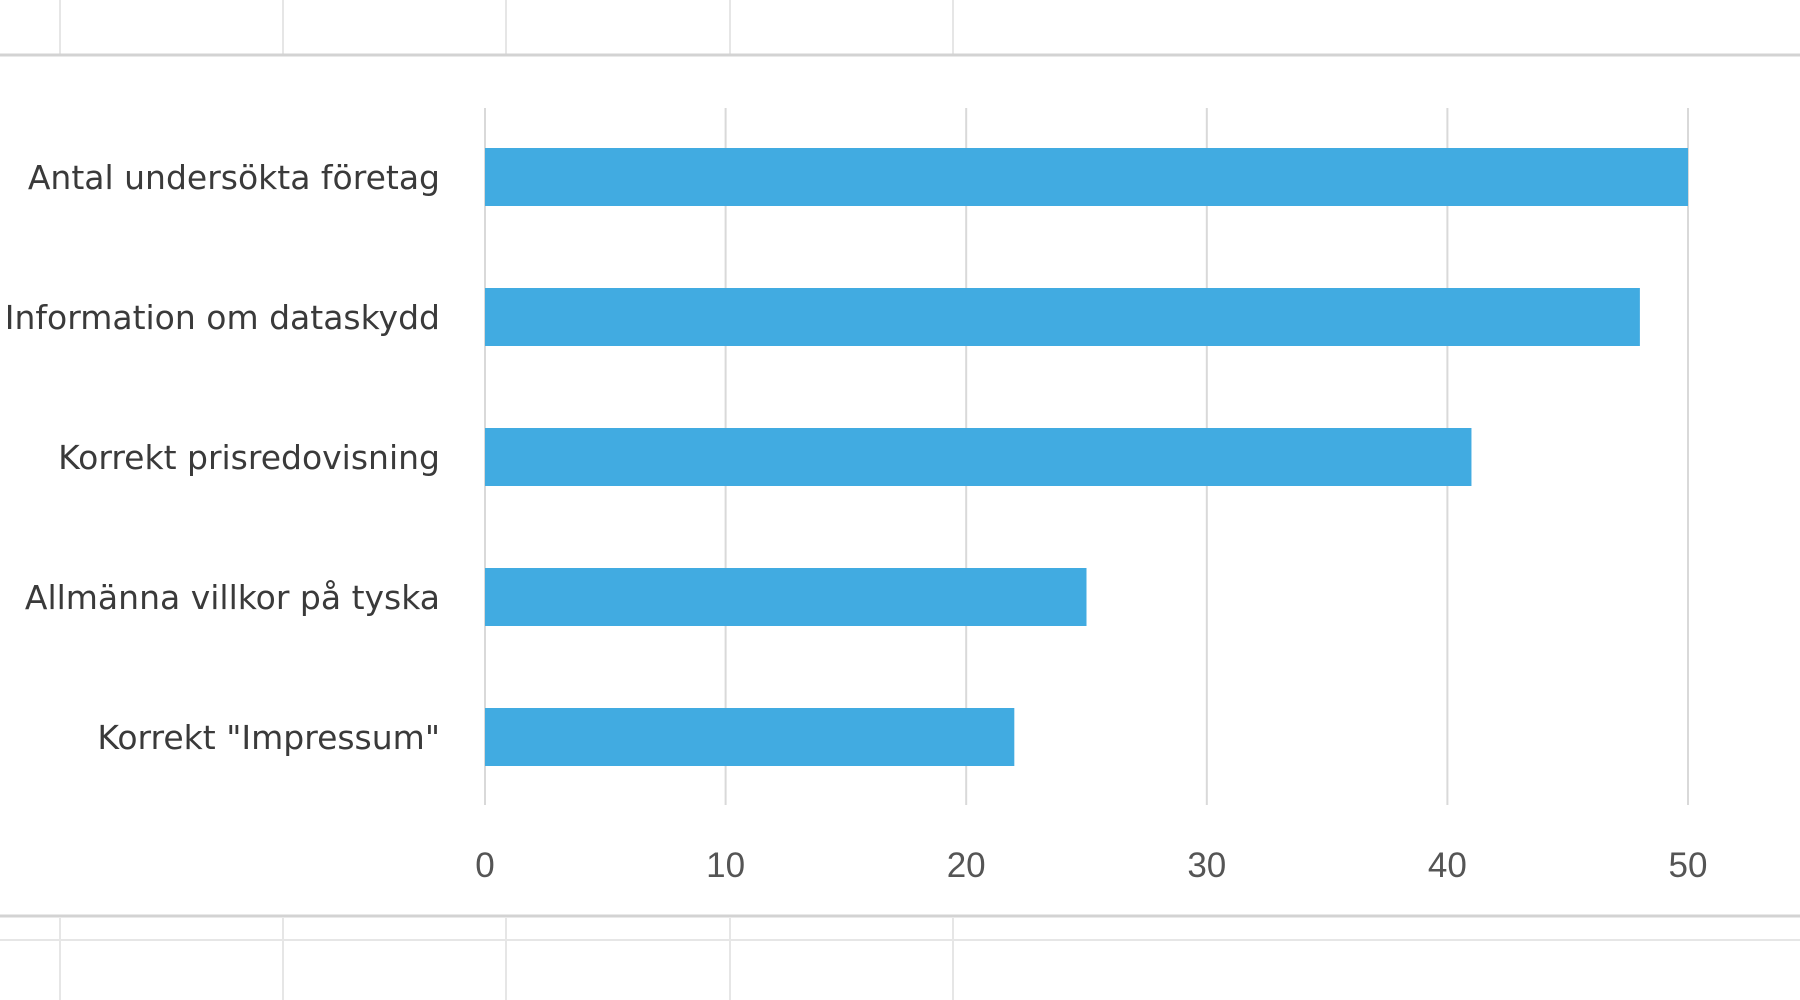 Image resolution: width=1800 pixels, height=1000 pixels. What do you see at coordinates (232, 597) in the screenshot?
I see `category-label-4: Allmänna villkor på tyska` at bounding box center [232, 597].